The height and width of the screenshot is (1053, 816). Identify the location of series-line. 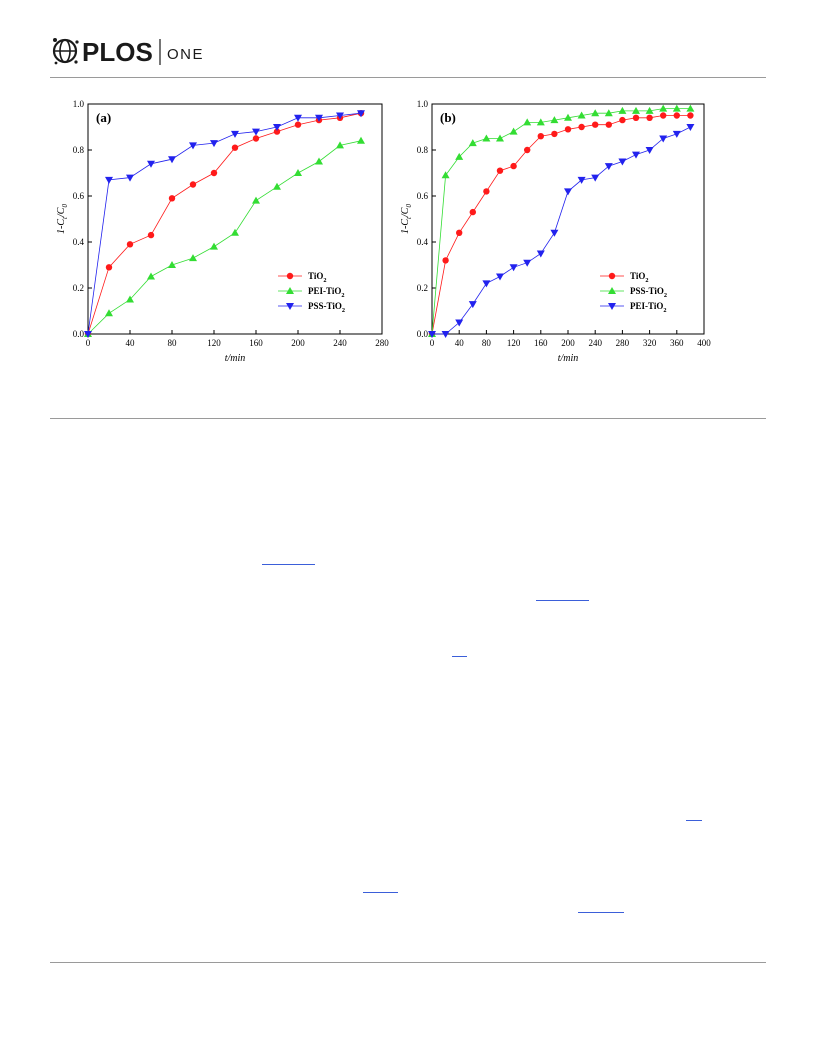
(561, 230).